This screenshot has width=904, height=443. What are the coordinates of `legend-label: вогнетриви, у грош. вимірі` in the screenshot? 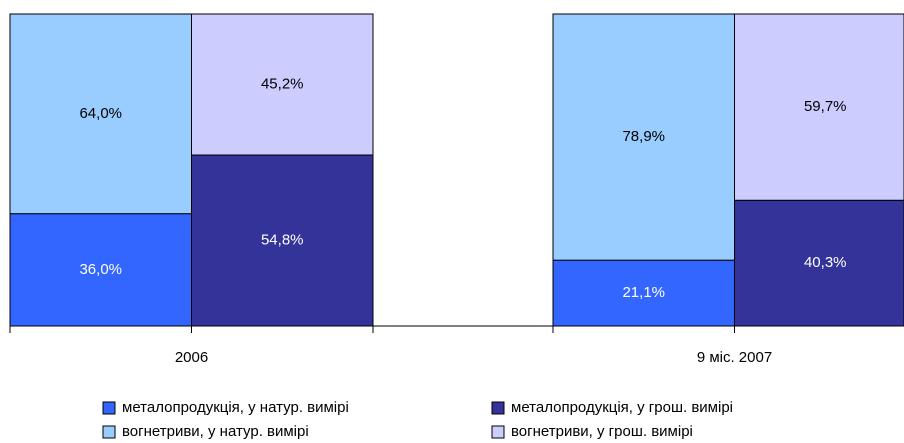 It's located at (602, 431).